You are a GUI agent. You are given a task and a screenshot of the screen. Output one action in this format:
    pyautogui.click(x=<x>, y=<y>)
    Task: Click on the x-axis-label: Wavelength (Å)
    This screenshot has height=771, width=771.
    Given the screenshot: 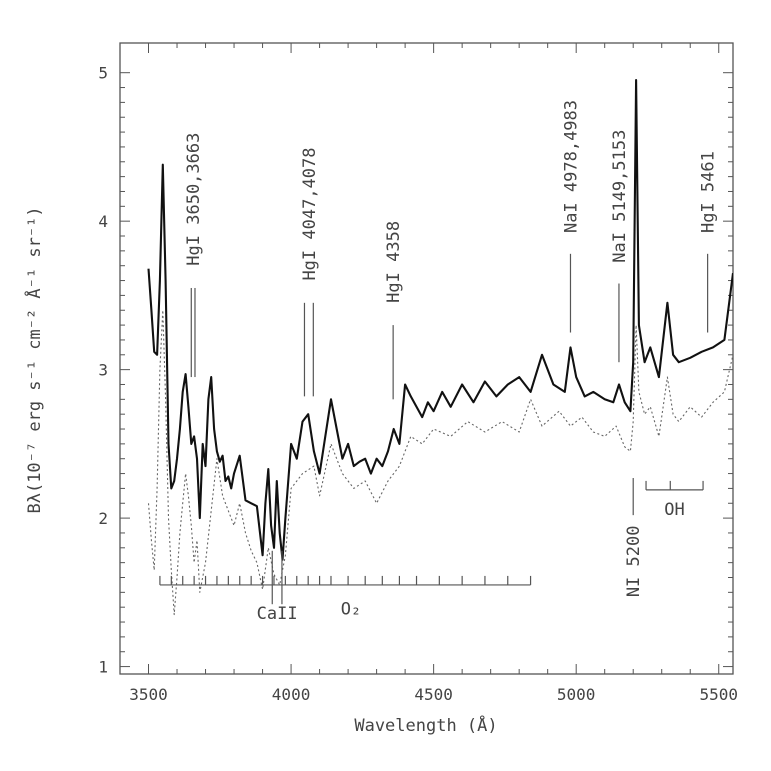 What is the action you would take?
    pyautogui.click(x=425, y=725)
    